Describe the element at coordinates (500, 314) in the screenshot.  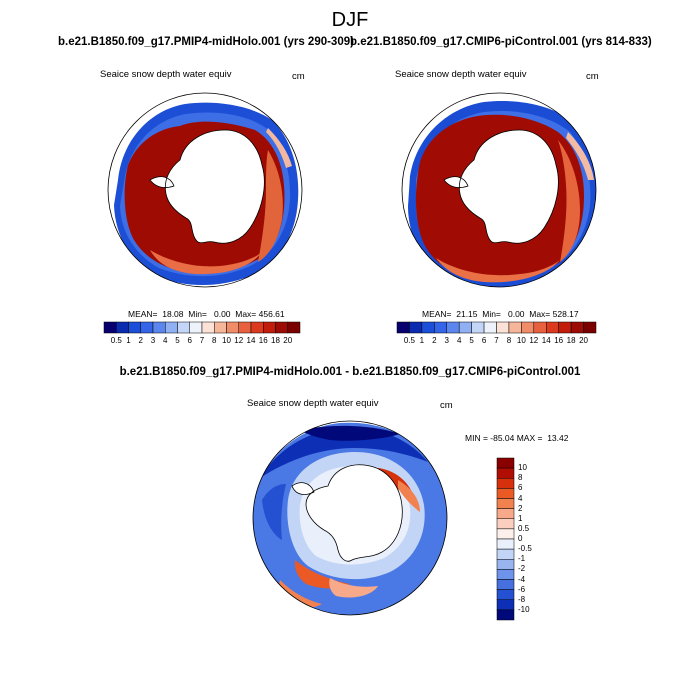
I see `stats-right: MEAN= 21.15 Min= 0.00 Max= 528.17` at that location.